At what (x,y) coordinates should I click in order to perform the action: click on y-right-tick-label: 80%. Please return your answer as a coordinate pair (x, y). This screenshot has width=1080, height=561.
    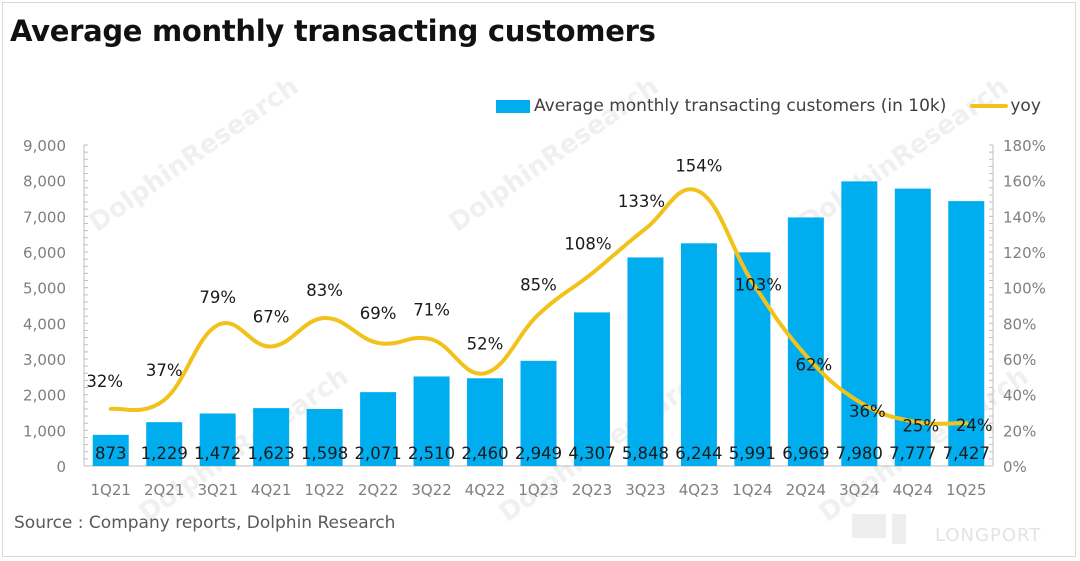
    Looking at the image, I should click on (1019, 324).